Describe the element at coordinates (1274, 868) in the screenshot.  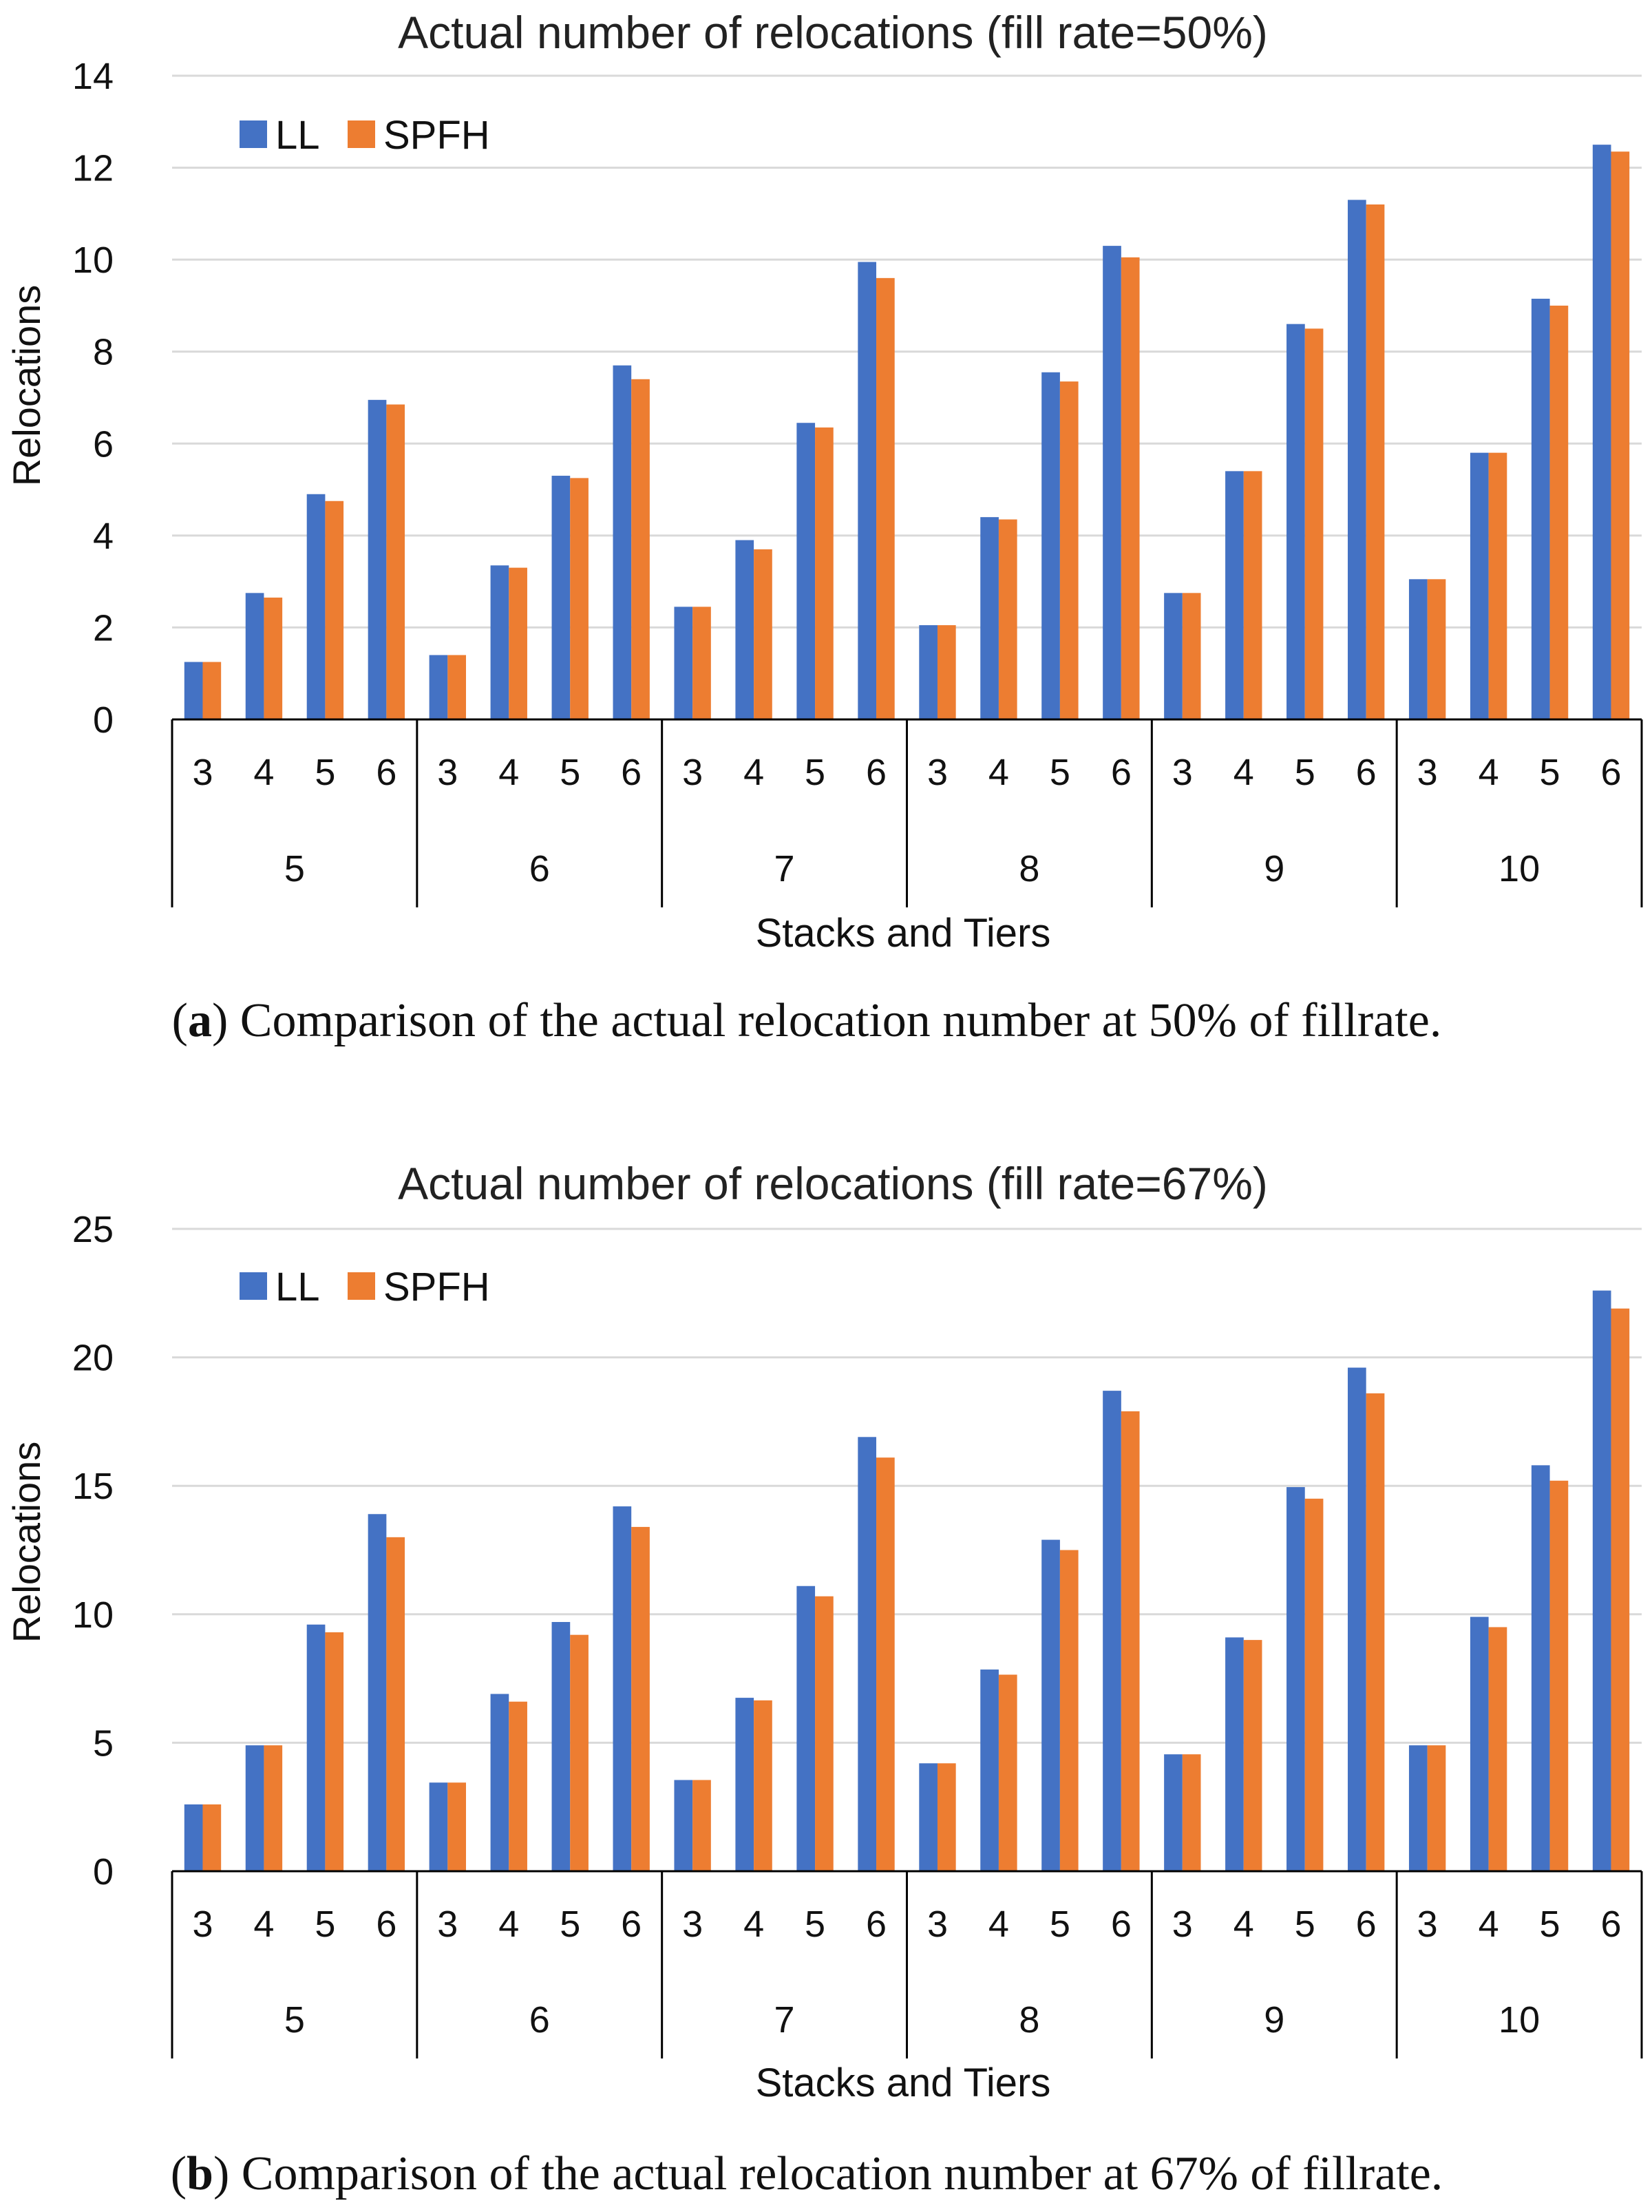
I see `stack-group-label: 9` at that location.